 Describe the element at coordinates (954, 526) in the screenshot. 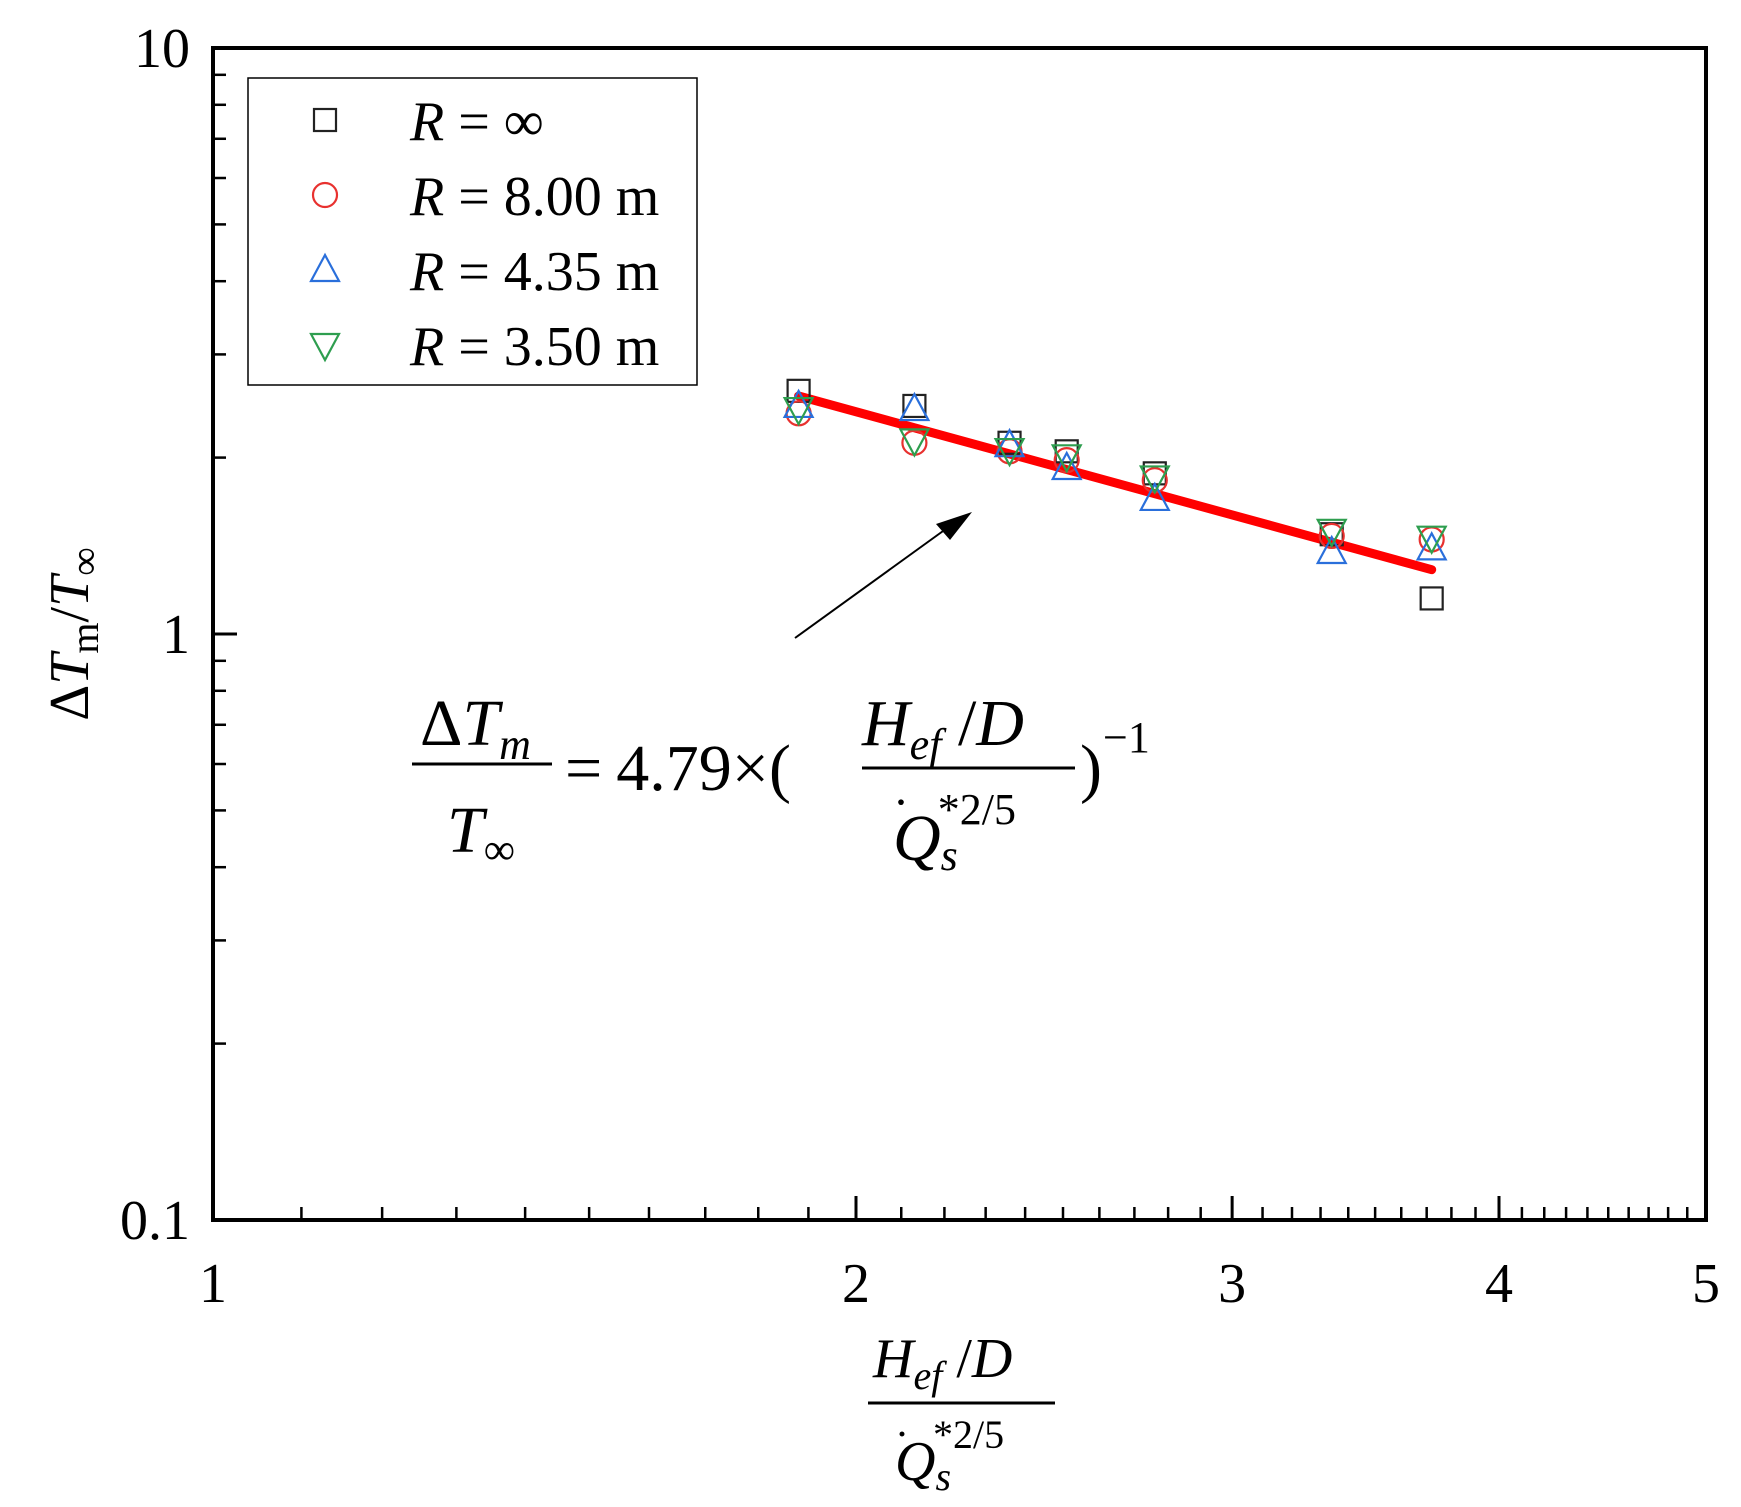

I see `arrow-head` at that location.